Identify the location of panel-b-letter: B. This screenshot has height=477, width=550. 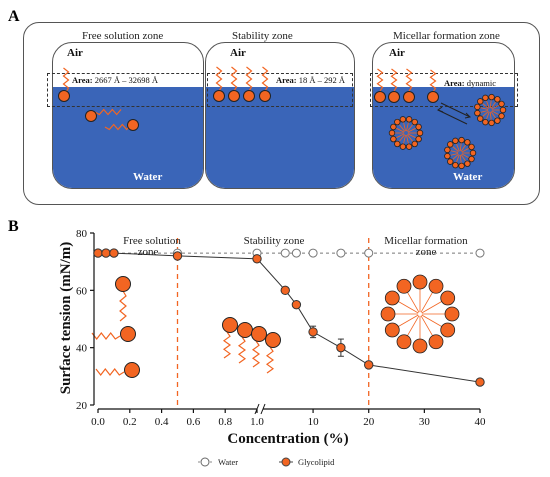
(13, 226).